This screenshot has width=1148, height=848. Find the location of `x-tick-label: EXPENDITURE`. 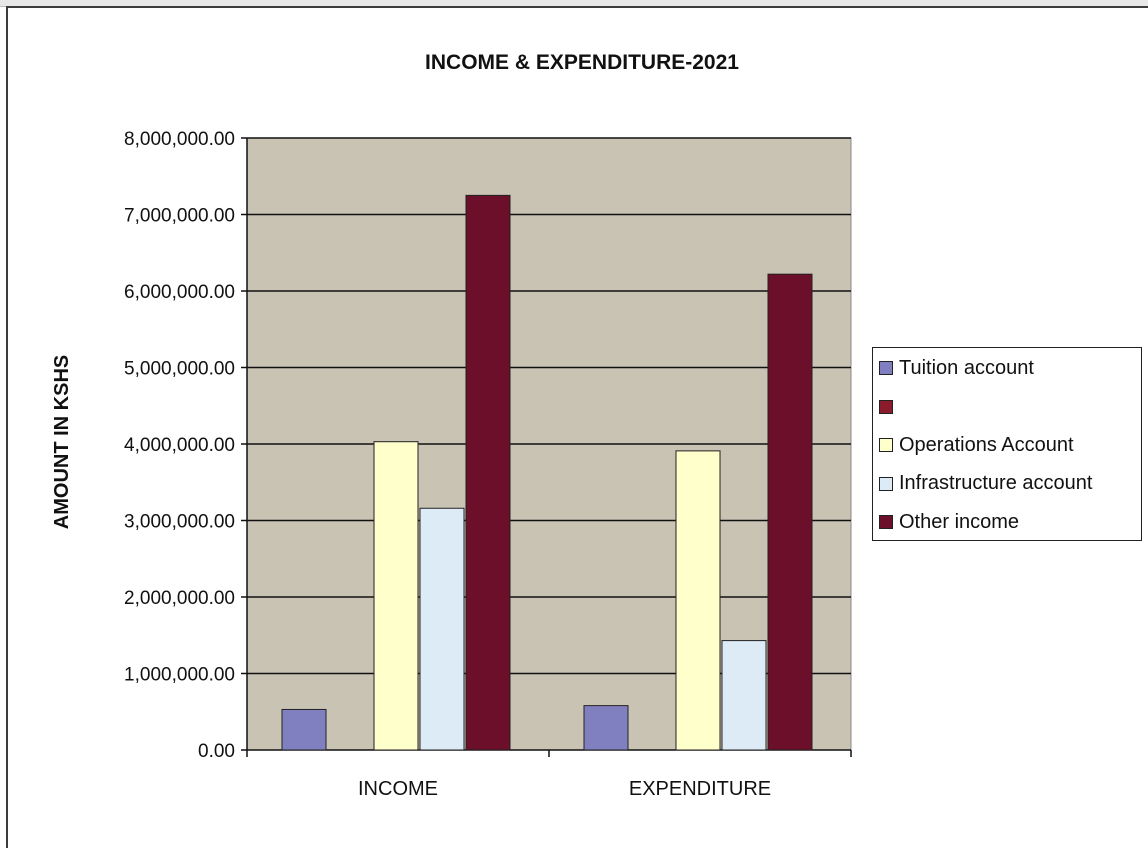

x-tick-label: EXPENDITURE is located at coordinates (700, 789).